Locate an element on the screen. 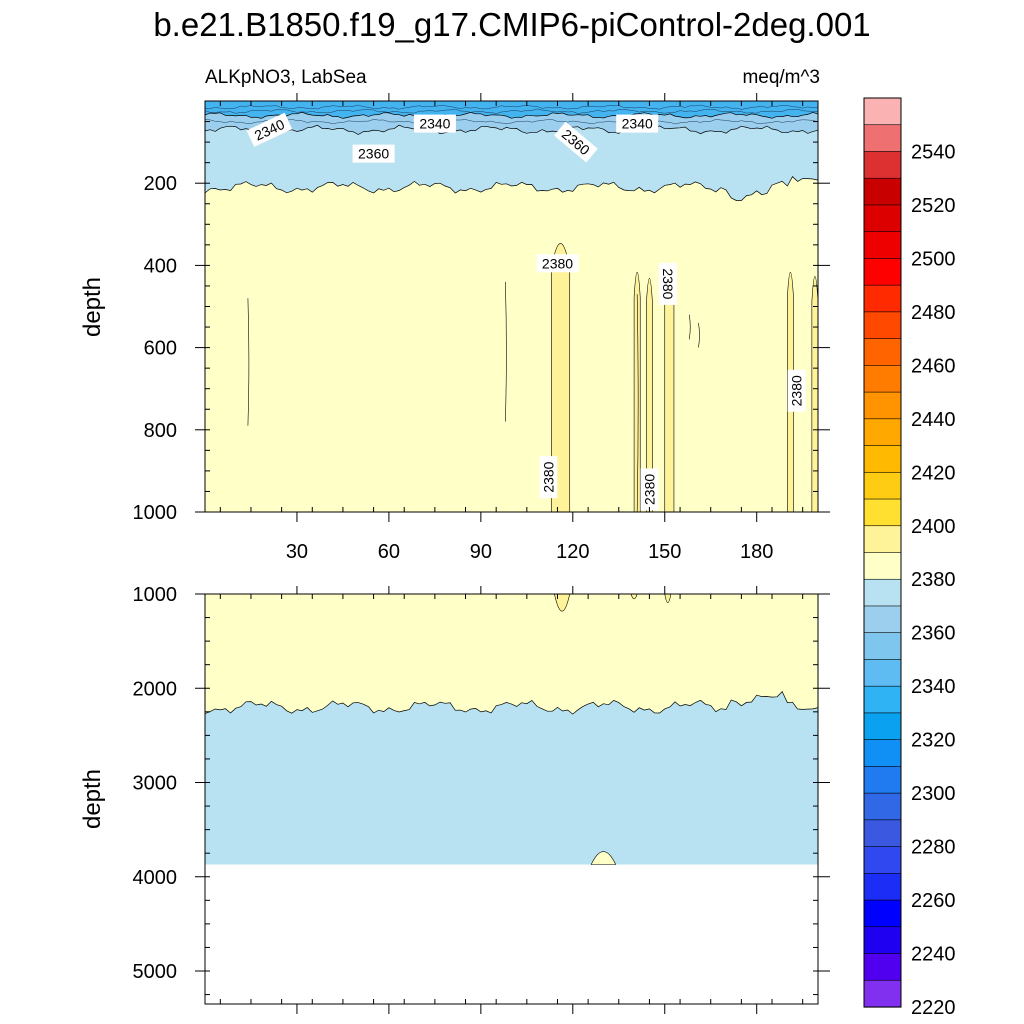 This screenshot has width=1024, height=1024. colorbar-label-10: 2340 is located at coordinates (933, 687).